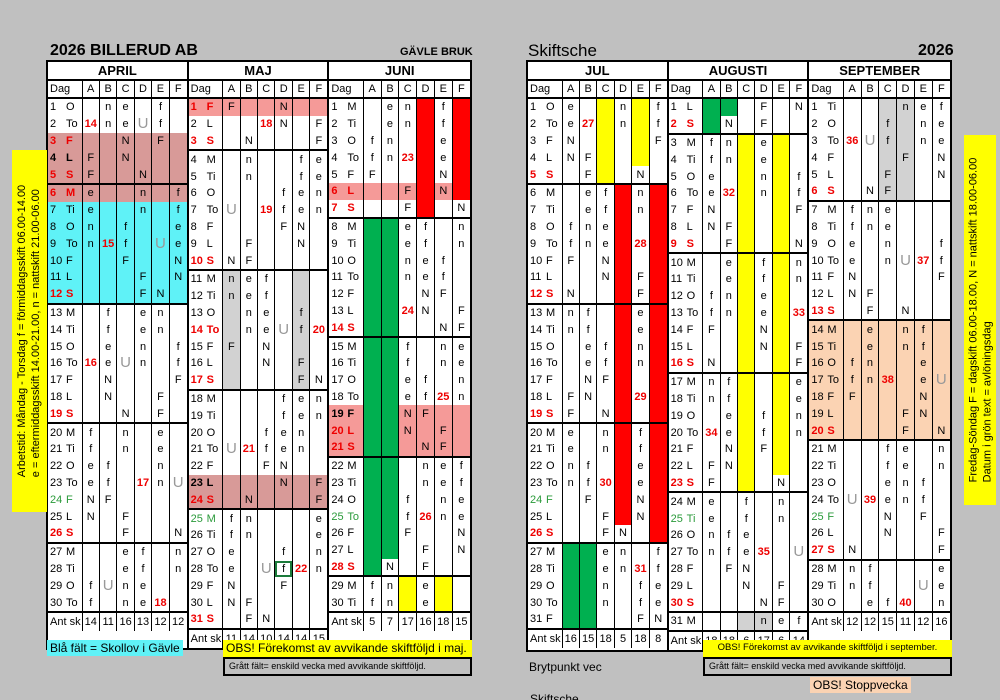 The height and width of the screenshot is (700, 1000). Describe the element at coordinates (69, 380) in the screenshot. I see `weekday: F` at that location.